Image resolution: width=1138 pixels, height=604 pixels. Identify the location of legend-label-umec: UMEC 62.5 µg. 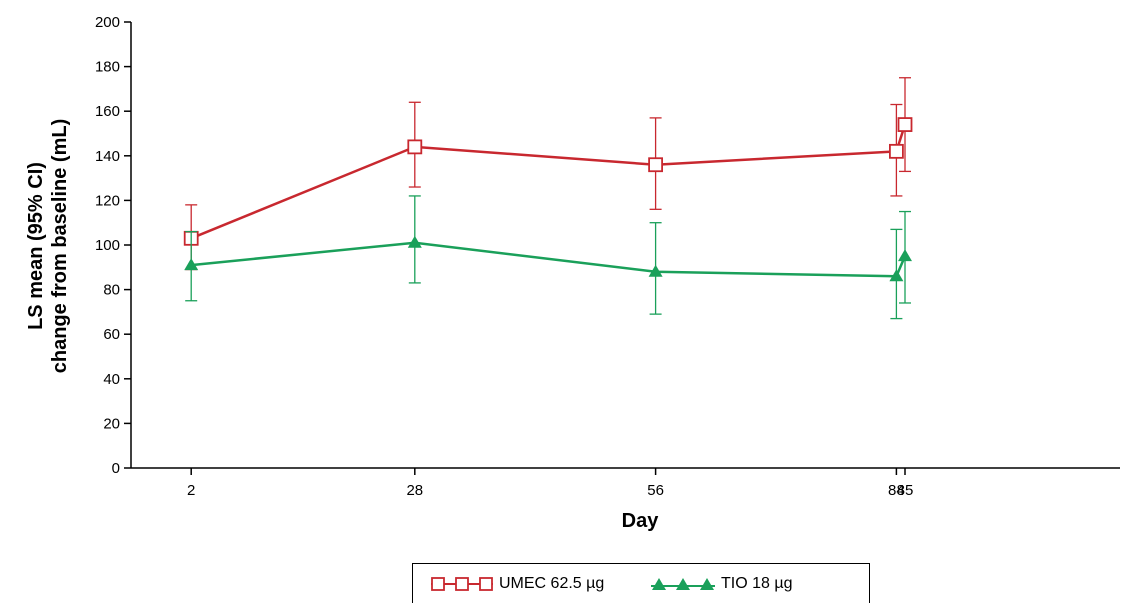
(552, 583).